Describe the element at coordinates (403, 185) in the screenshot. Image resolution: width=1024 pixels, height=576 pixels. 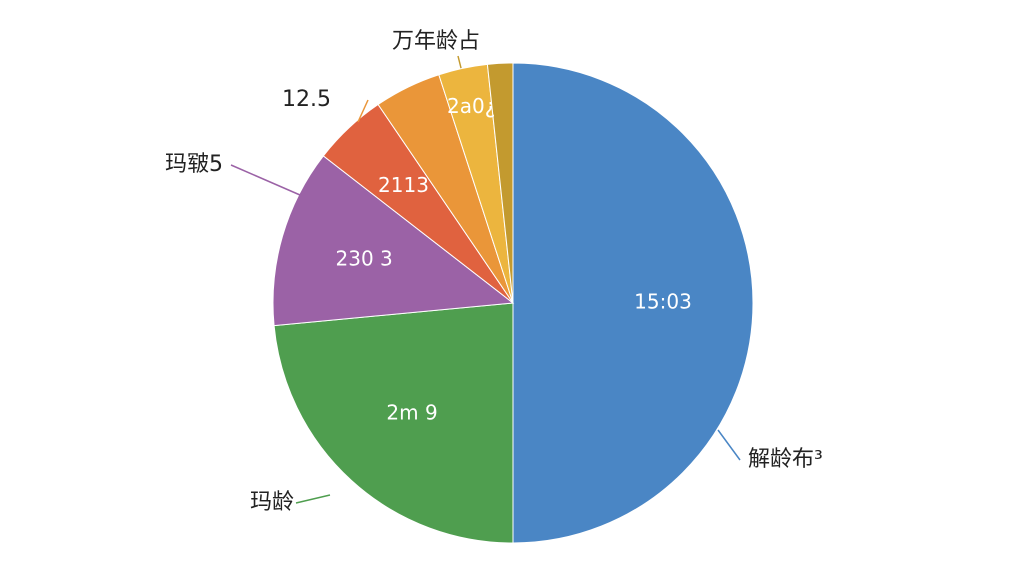
I see `slice-annotation: 2113` at that location.